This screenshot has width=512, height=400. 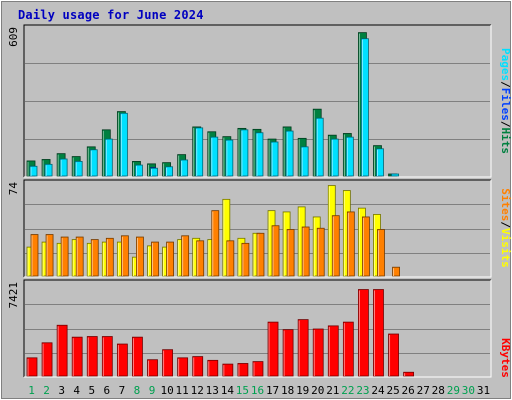 I want to click on x-tick-label: 22, so click(x=347, y=390).